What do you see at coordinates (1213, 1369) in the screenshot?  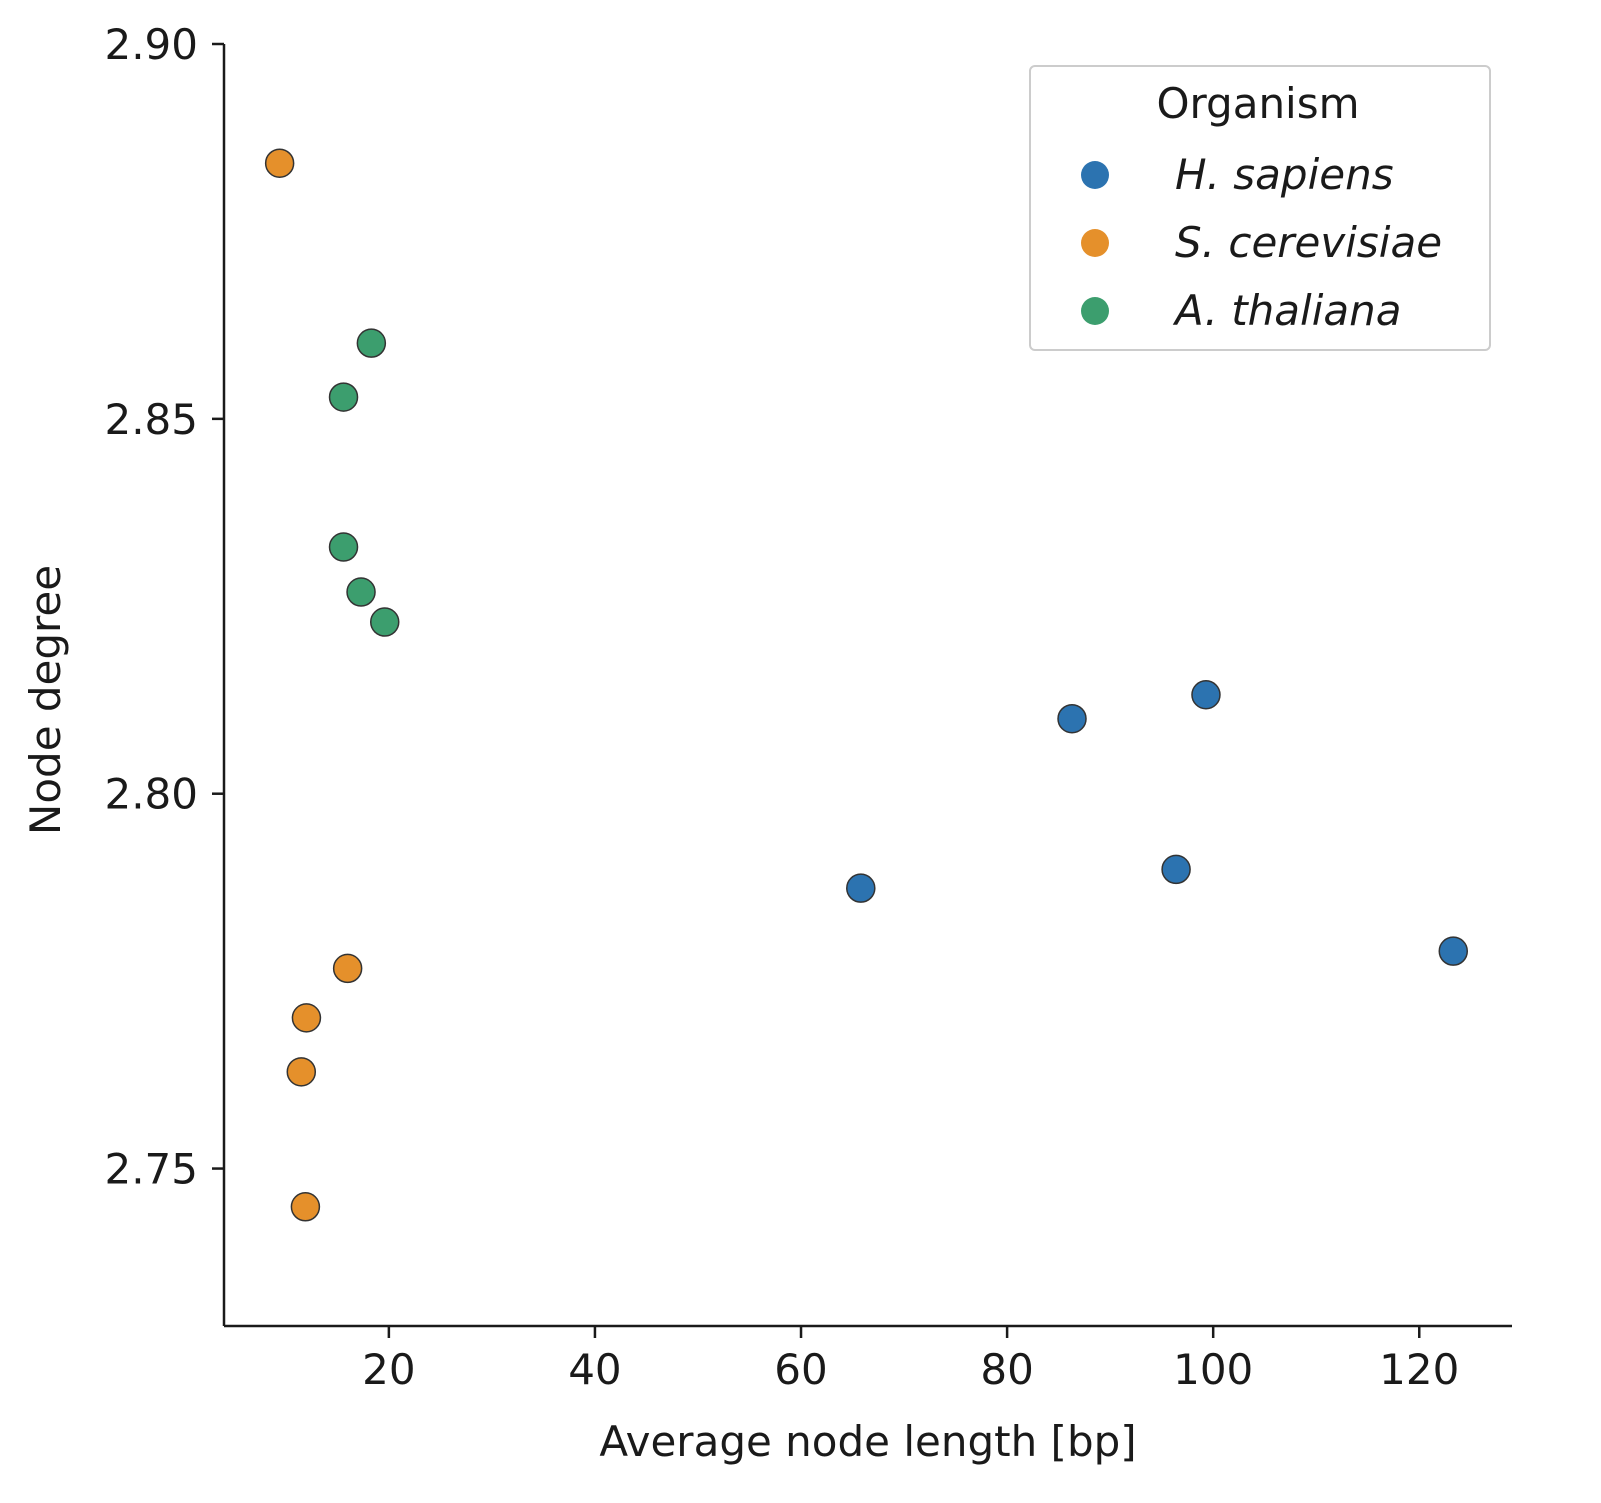 I see `x-tick-label: 100` at bounding box center [1213, 1369].